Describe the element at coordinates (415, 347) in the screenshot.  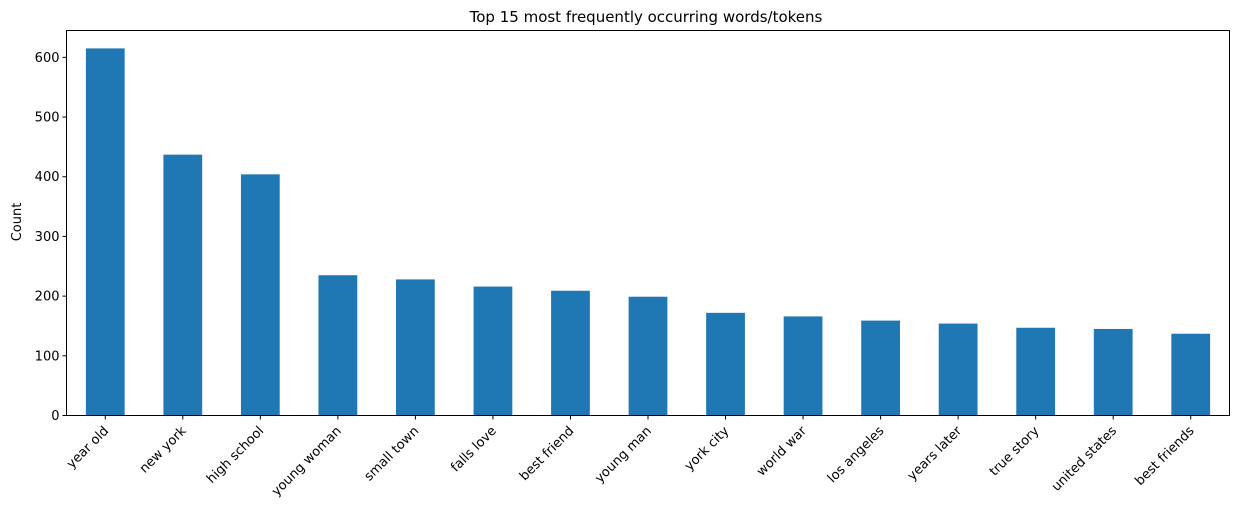
I see `bar-small-town` at that location.